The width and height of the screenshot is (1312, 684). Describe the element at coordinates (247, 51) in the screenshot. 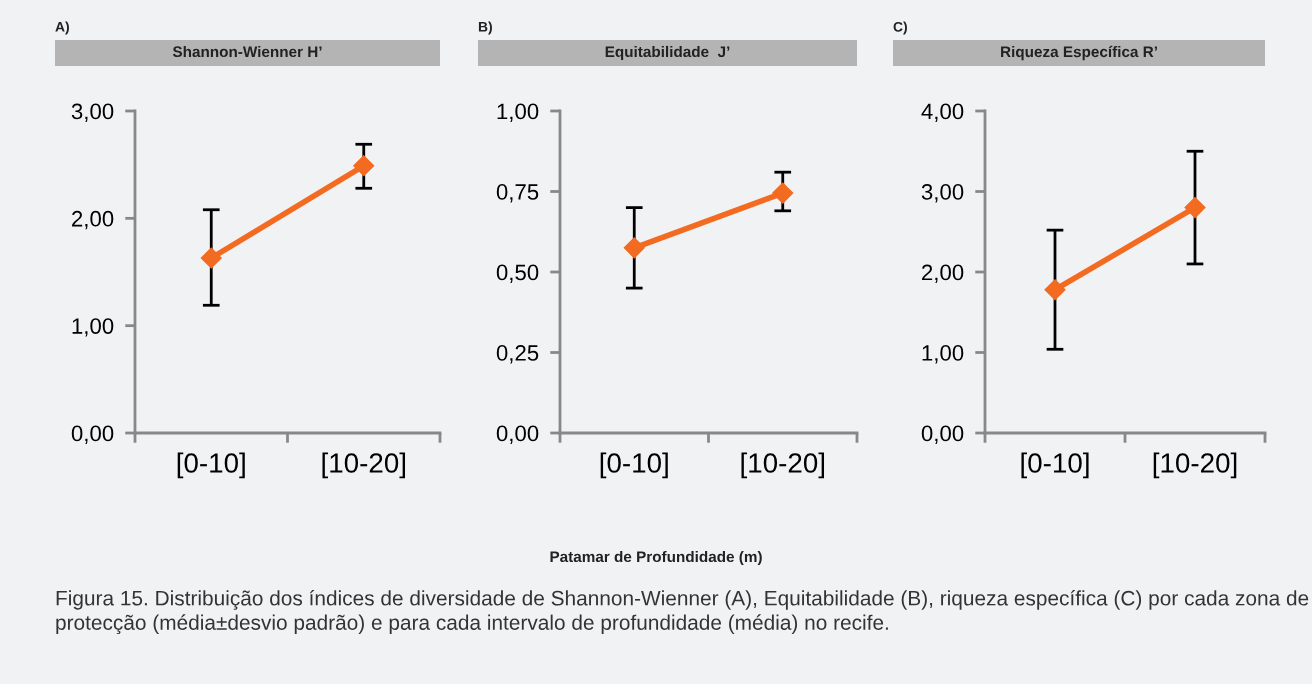

I see `chart-title: Shannon-Wienner H’` at that location.